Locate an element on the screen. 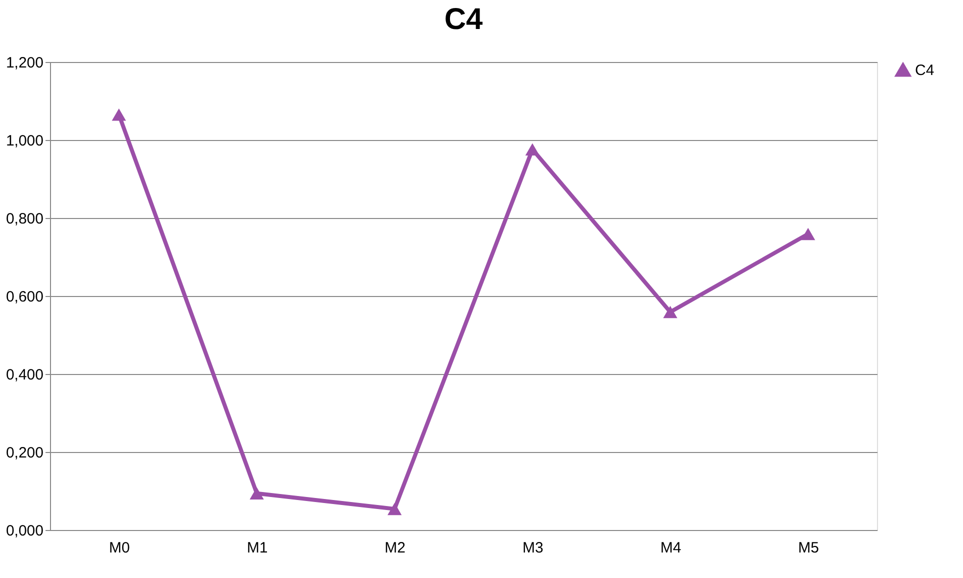  y-tick-label: 0,200 is located at coordinates (25, 453).